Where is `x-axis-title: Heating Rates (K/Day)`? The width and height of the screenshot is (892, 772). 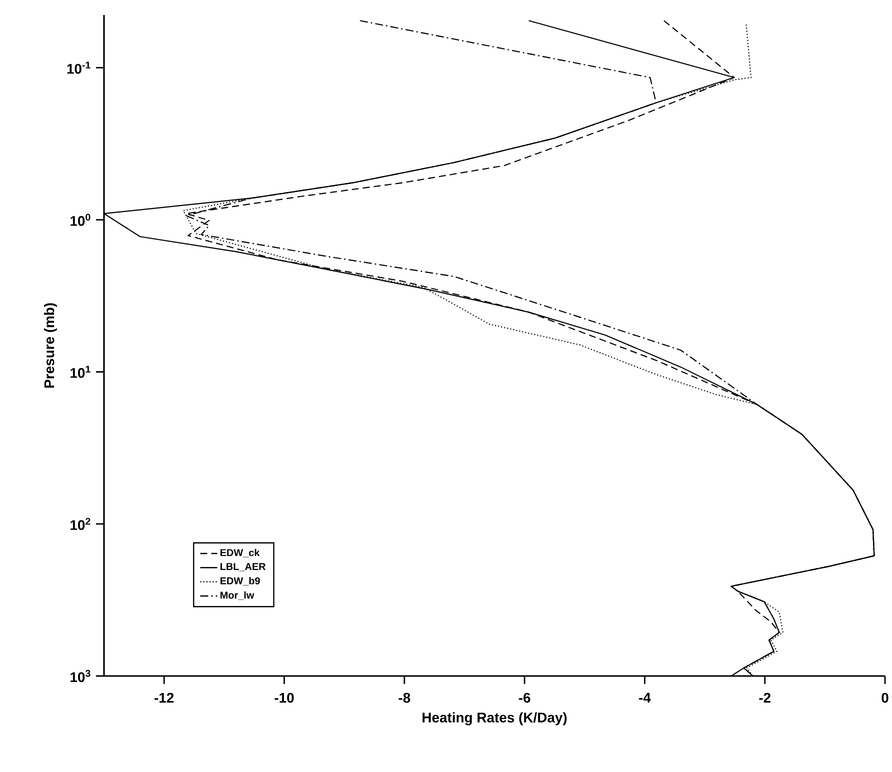
x-axis-title: Heating Rates (K/Day) is located at coordinates (494, 719).